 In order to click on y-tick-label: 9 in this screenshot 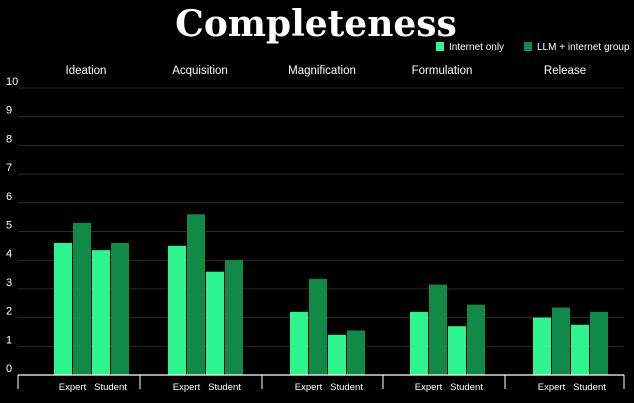, I will do `click(9, 111)`.